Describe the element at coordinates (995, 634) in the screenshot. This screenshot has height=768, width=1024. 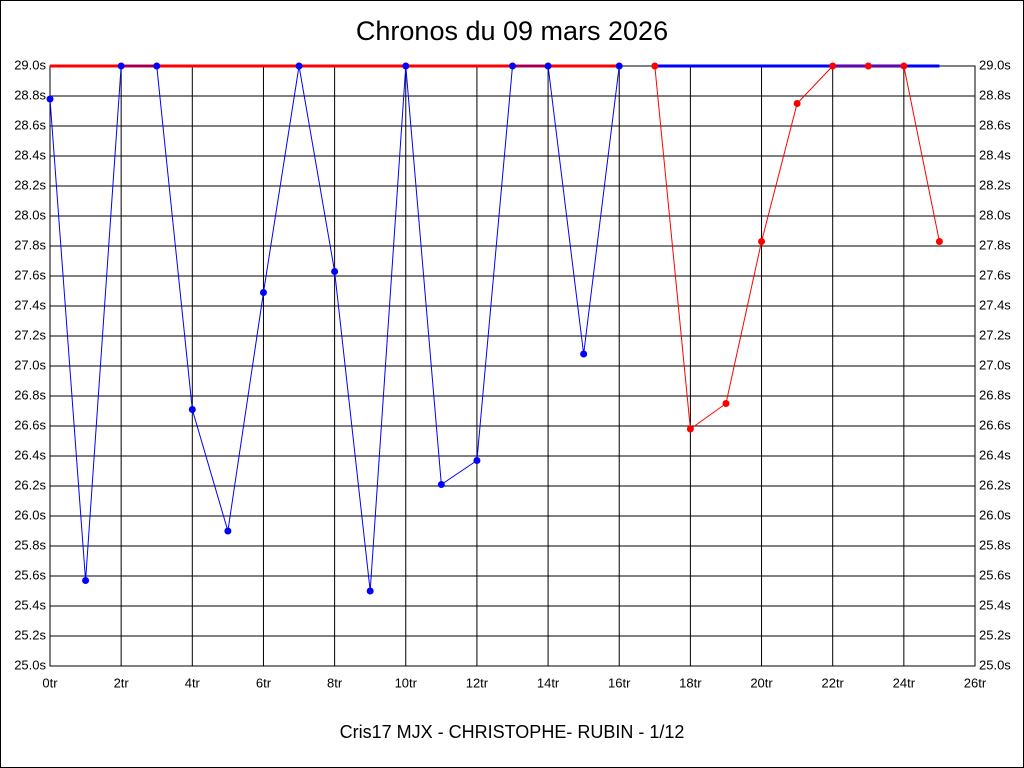
I see `y2-tick-label: 25.2s` at that location.